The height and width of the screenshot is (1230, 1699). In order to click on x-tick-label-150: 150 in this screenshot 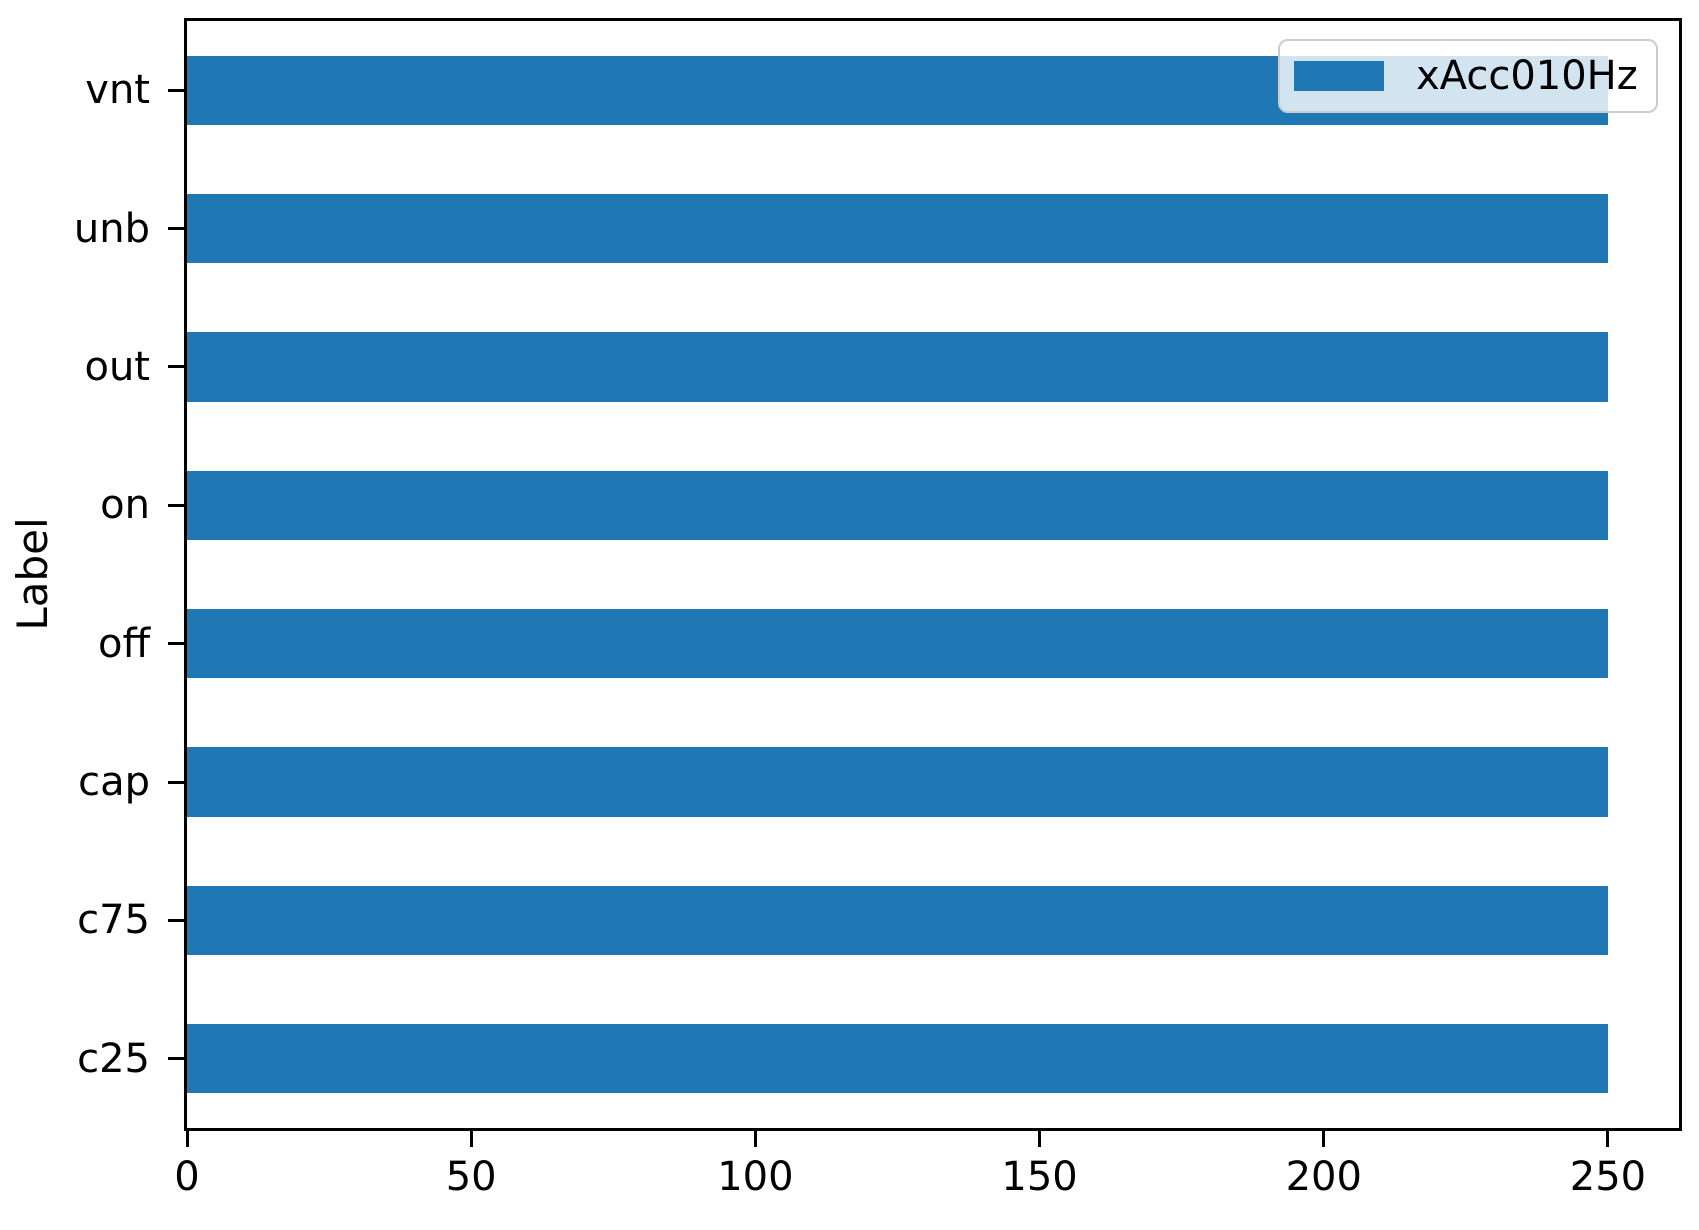, I will do `click(1039, 1177)`.